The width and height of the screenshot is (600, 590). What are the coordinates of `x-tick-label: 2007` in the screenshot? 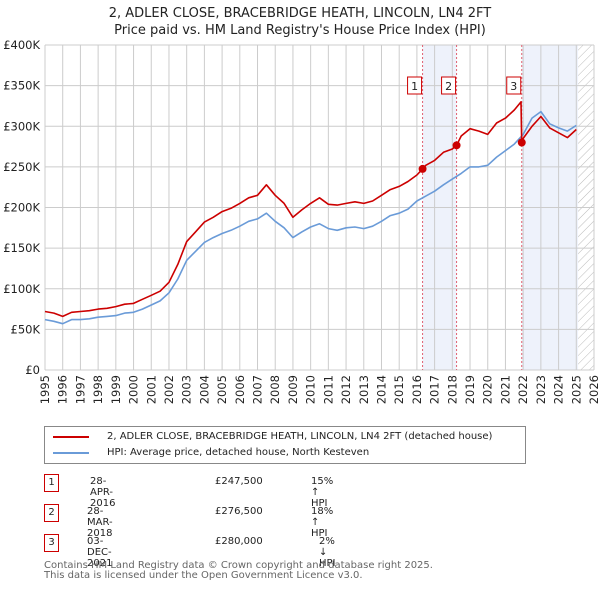 It's located at (258, 389).